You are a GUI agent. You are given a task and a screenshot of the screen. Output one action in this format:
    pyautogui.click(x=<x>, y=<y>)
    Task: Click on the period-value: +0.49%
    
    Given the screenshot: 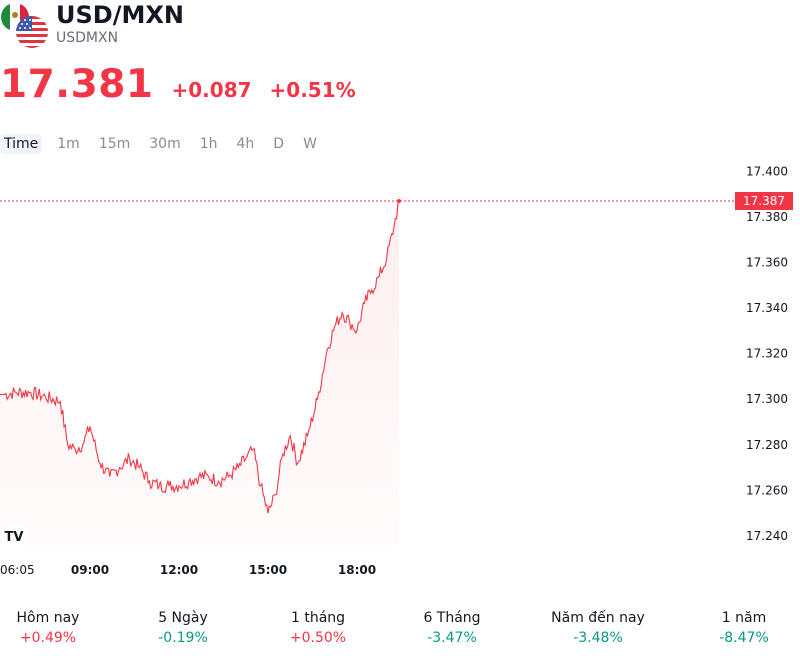 What is the action you would take?
    pyautogui.click(x=48, y=638)
    